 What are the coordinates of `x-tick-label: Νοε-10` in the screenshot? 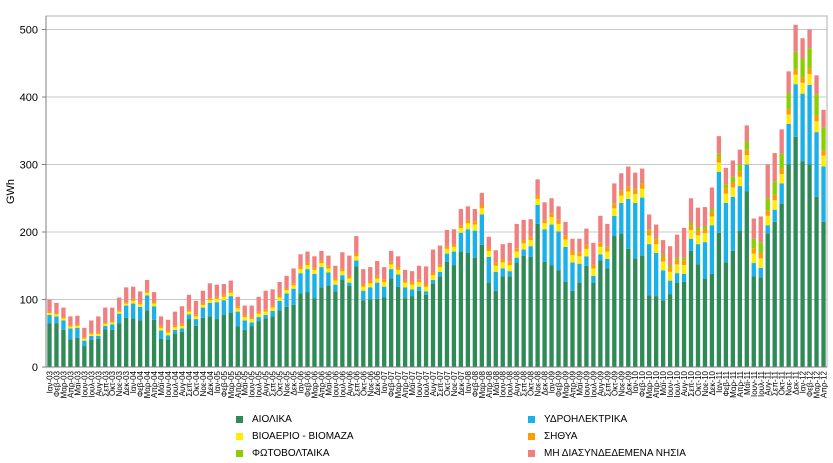 It's located at (705, 383).